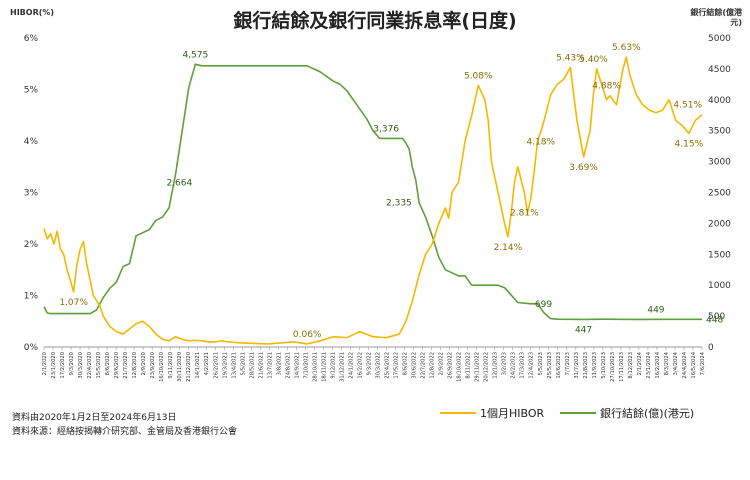  Describe the element at coordinates (406, 363) in the screenshot. I see `x-tick-label: 8/6/2022` at that location.